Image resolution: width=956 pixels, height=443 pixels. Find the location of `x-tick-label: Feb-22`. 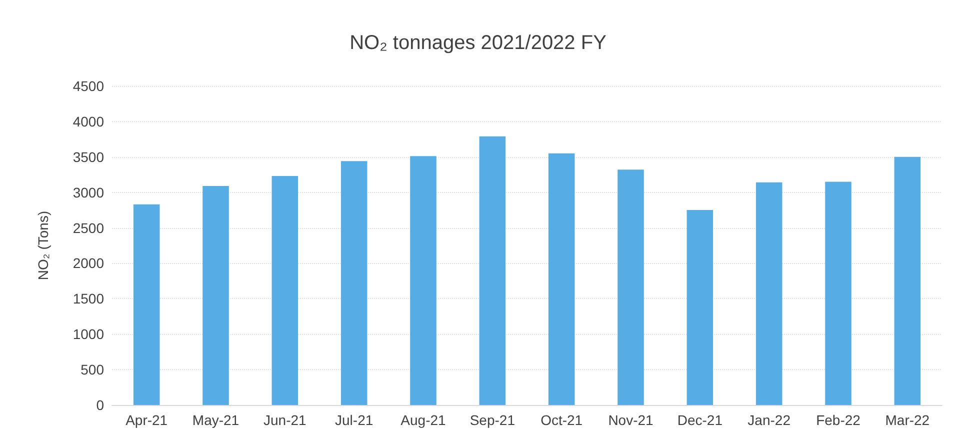

x-tick-label: Feb-22 is located at coordinates (838, 420).